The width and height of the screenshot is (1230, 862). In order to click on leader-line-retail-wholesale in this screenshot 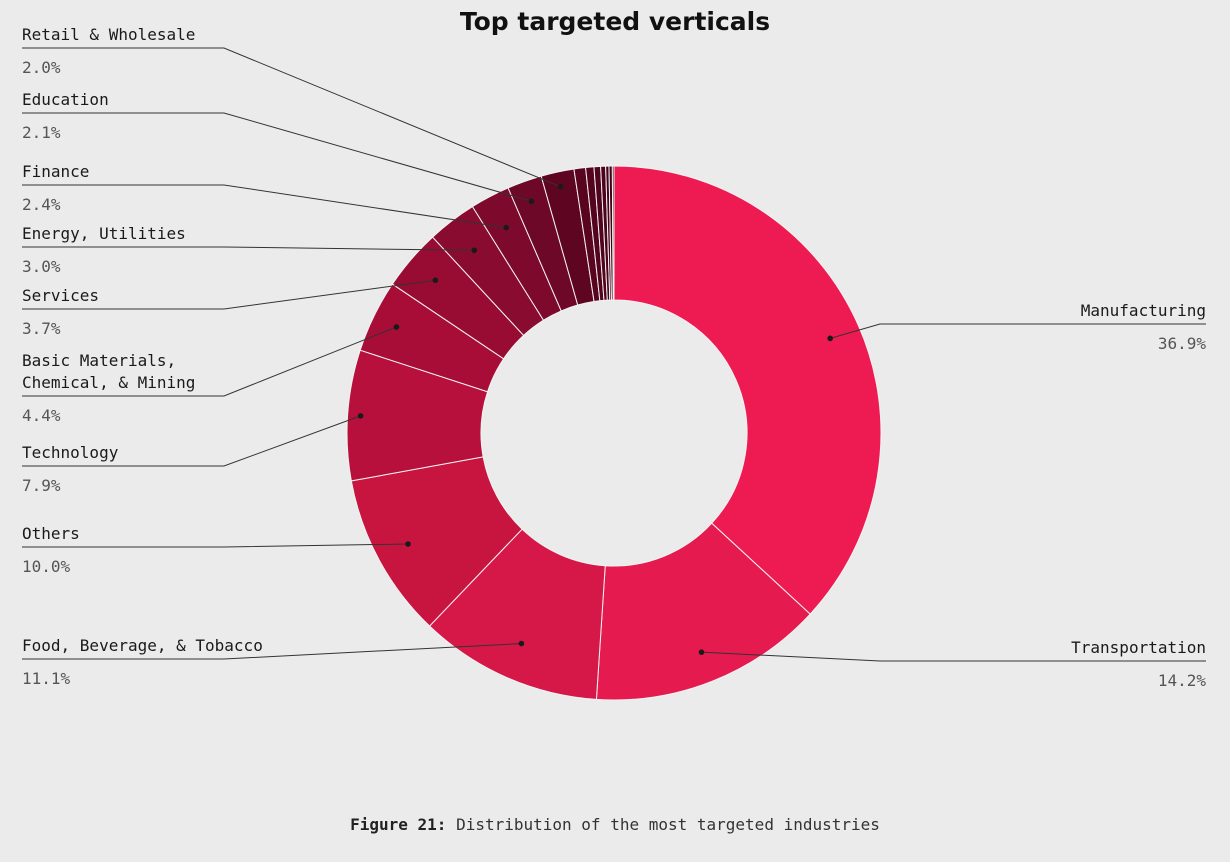, I will do `click(291, 117)`.